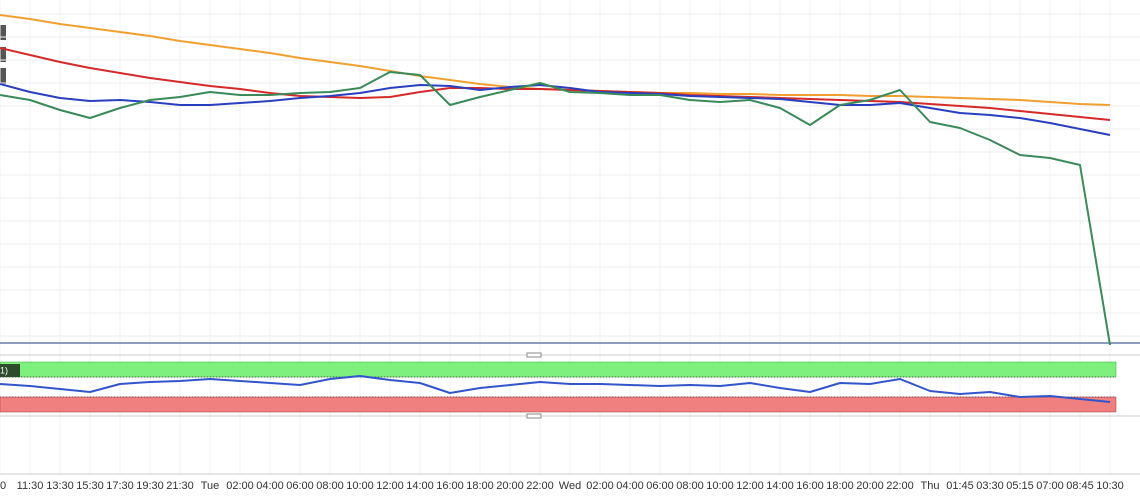 This screenshot has height=496, width=1140. Describe the element at coordinates (60, 486) in the screenshot. I see `x-tick-label: 13:30` at that location.